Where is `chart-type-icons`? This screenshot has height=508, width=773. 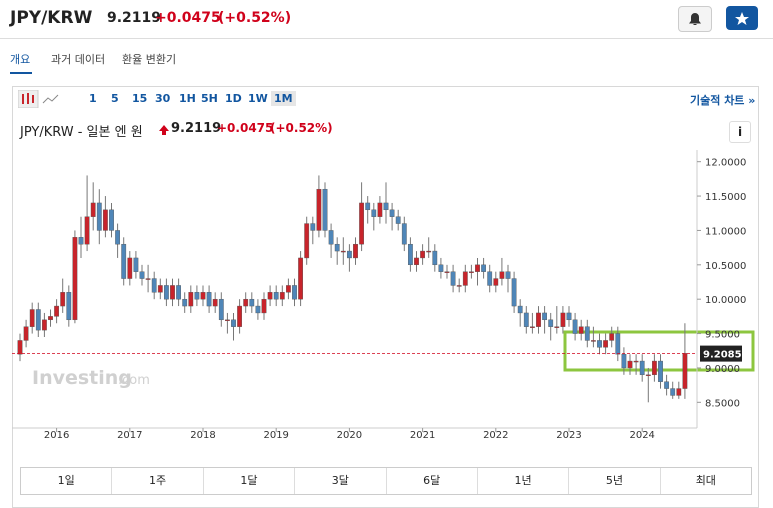
chart-type-icons is located at coordinates (40, 99).